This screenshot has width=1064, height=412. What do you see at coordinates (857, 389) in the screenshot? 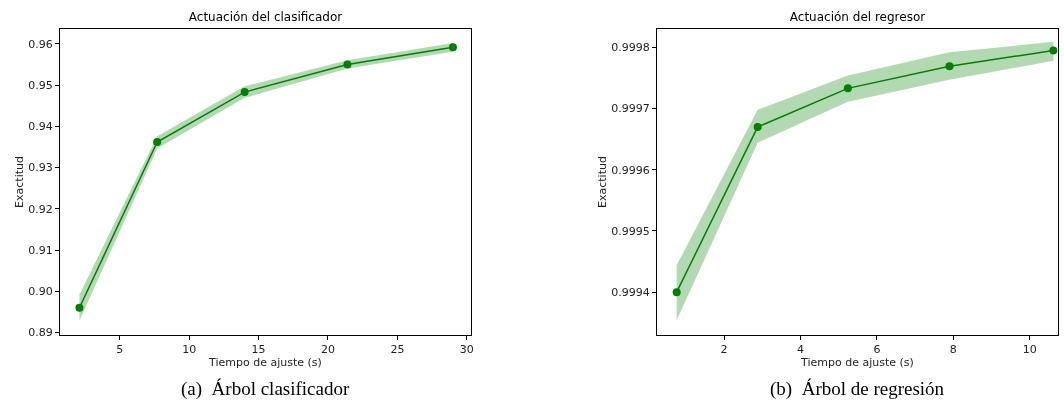
I see `text: (b) Árbol de regresión` at bounding box center [857, 389].